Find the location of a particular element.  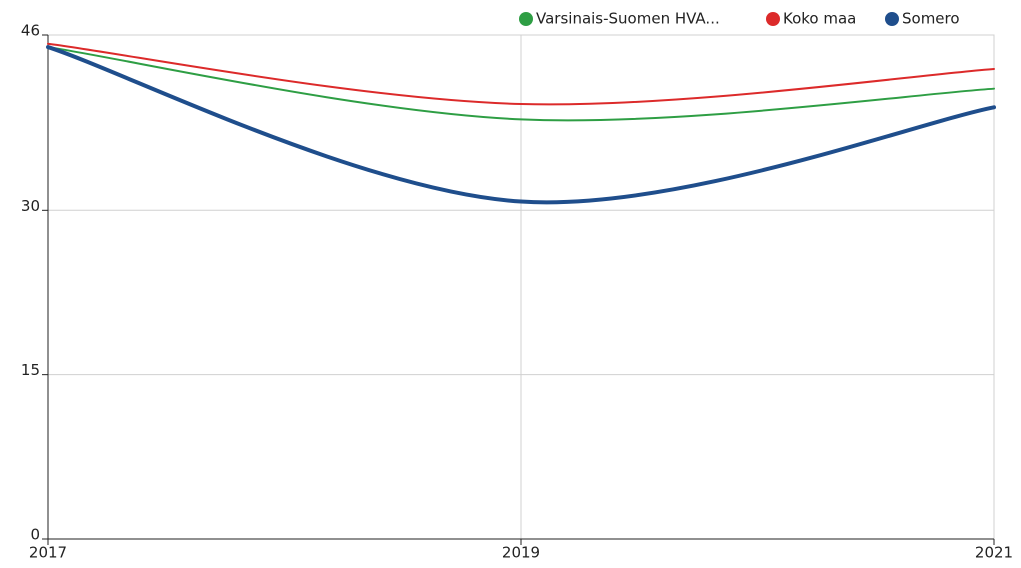

y-tick-label: 15 is located at coordinates (30, 370).